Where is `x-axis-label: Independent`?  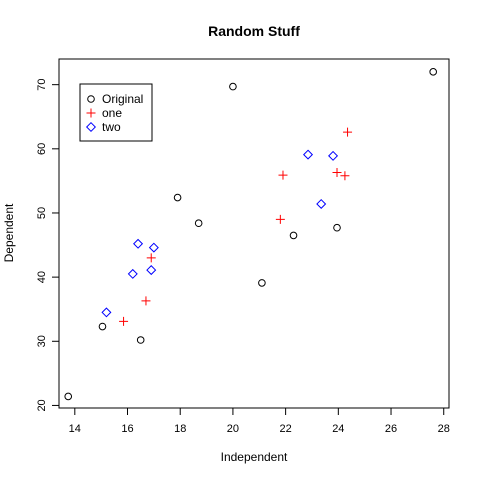 x-axis-label: Independent is located at coordinates (254, 457).